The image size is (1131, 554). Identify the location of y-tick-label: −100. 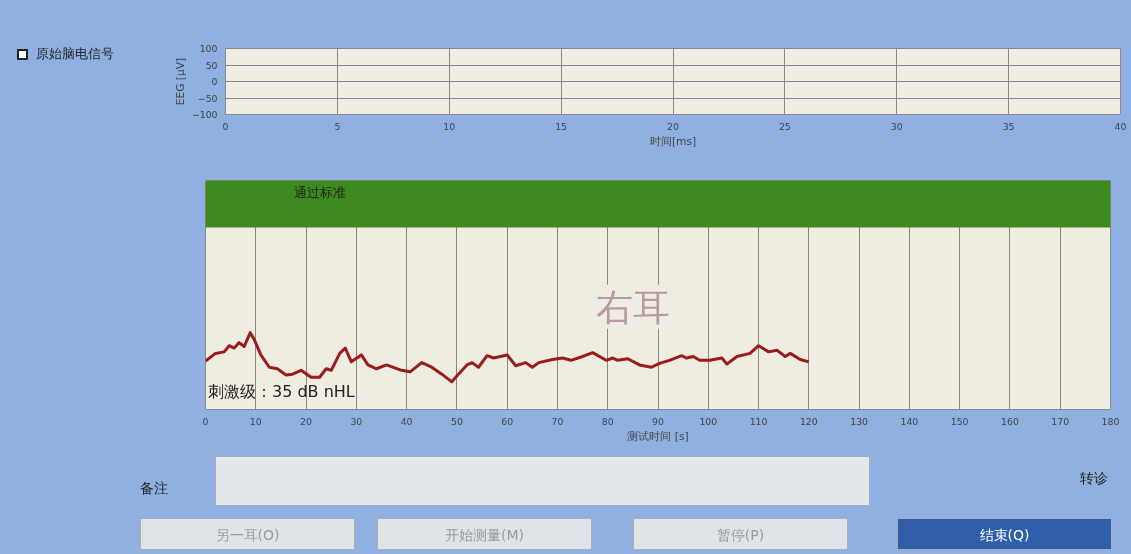
(204, 114).